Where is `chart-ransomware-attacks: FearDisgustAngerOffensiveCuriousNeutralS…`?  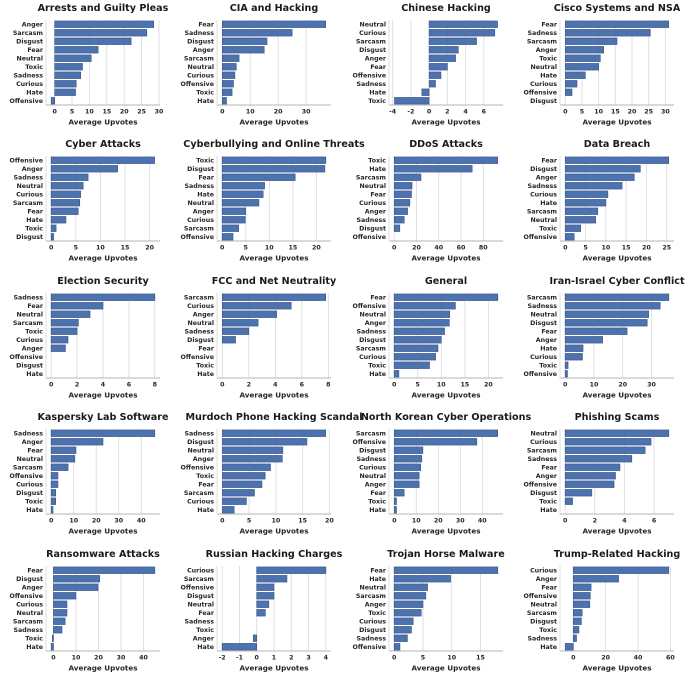
chart-ransomware-attacks: FearDisgustAngerOffensiveCuriousNeutralS… is located at coordinates (85, 611).